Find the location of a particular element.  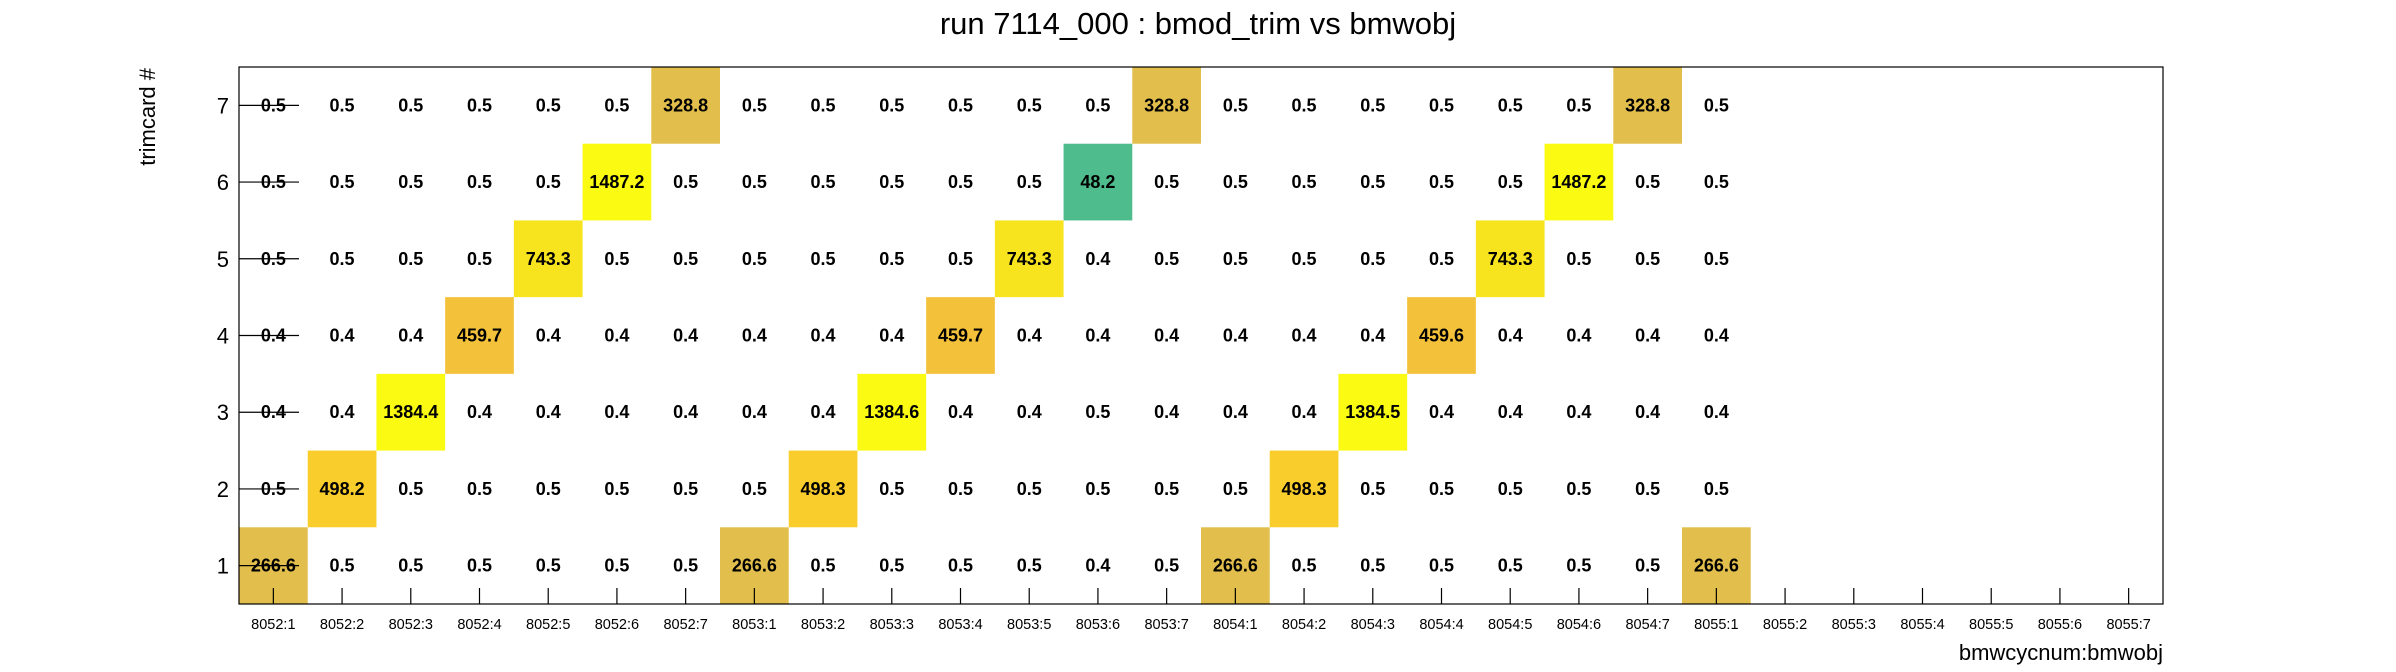

cell-value-label: 1487.2 is located at coordinates (616, 182).